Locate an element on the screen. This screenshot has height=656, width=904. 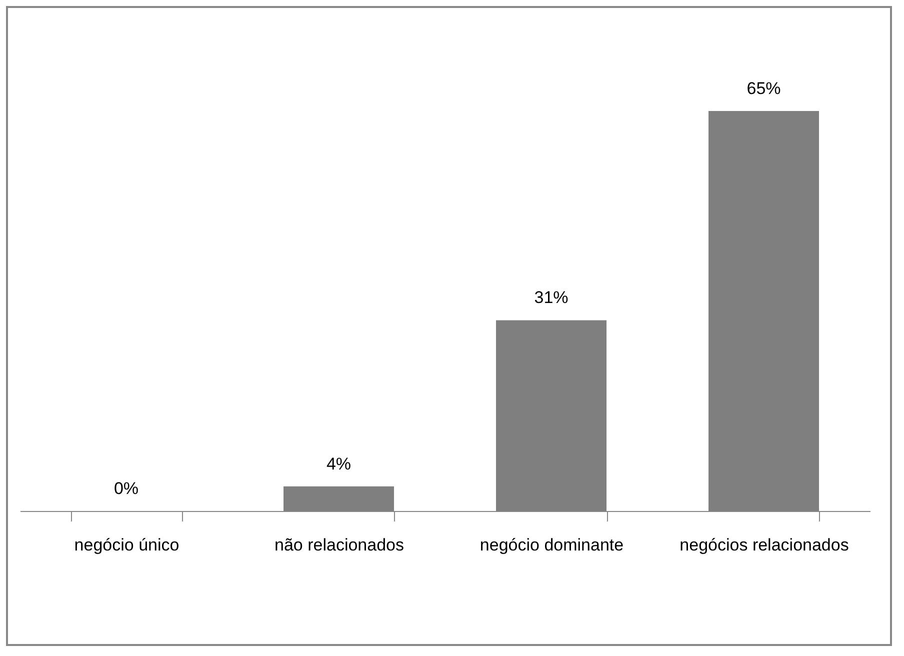
x-tick-label: não relacionados is located at coordinates (339, 545).